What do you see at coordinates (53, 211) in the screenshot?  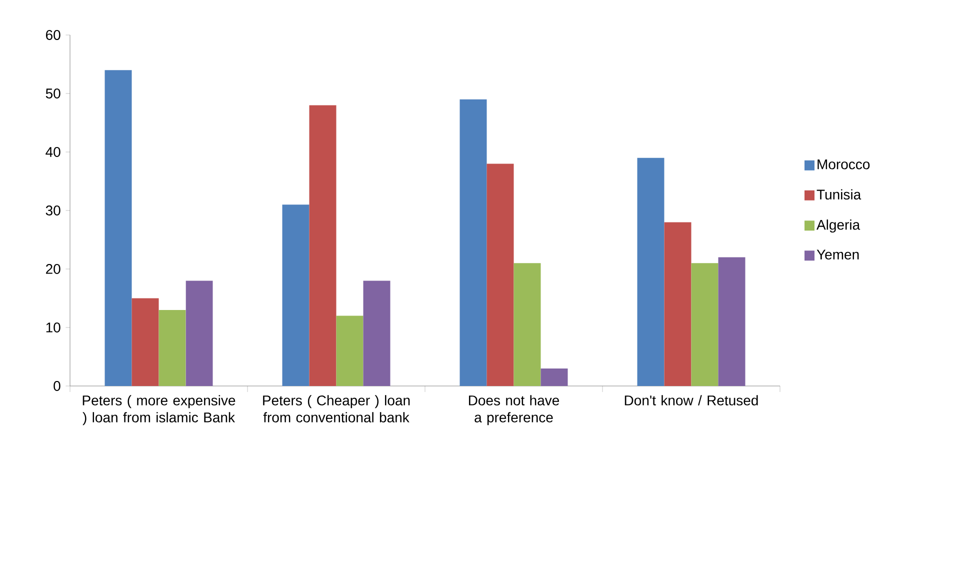 I see `y-tick-label: 30` at bounding box center [53, 211].